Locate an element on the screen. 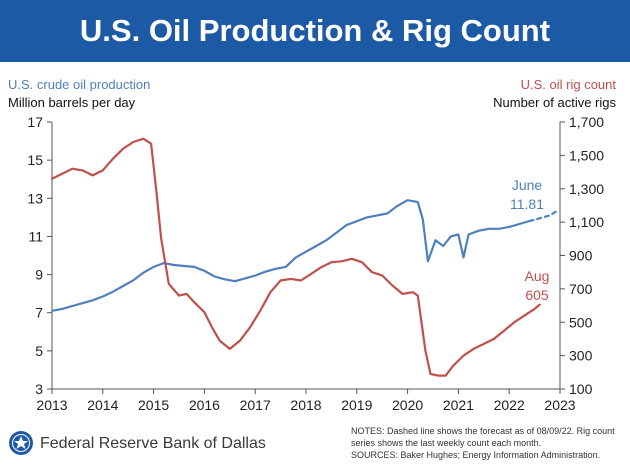  left-axis-series-label: U.S. crude oil production is located at coordinates (79, 84).